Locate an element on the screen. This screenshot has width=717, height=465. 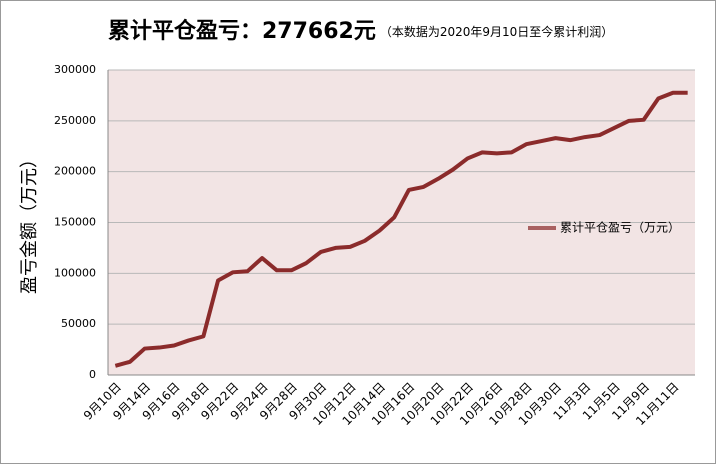
y-tick-label: 150000 is located at coordinates (75, 222).